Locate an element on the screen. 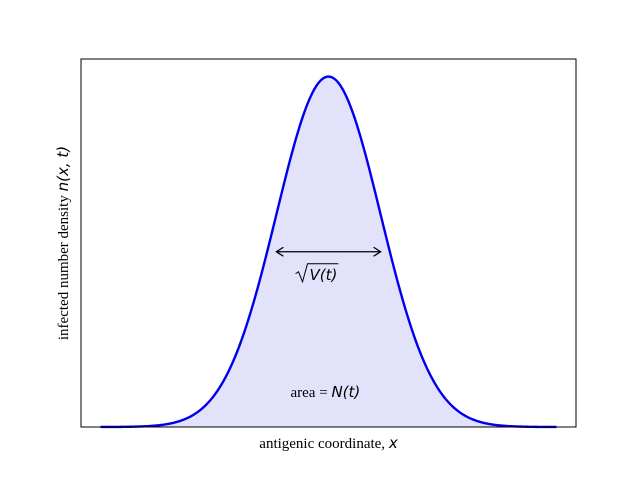  y-axis-label: infected number density n(x, t) is located at coordinates (63, 243).